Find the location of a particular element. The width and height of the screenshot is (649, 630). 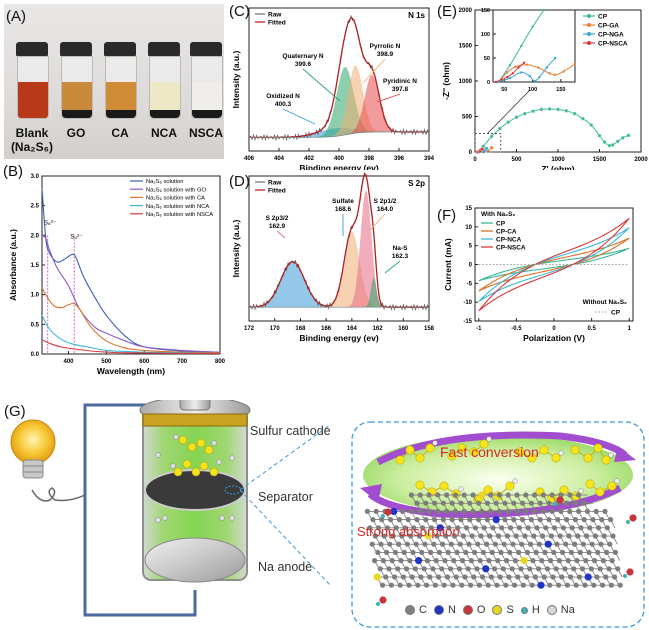

label-sulfur-cathode: Sulfur cathode is located at coordinates (290, 431).